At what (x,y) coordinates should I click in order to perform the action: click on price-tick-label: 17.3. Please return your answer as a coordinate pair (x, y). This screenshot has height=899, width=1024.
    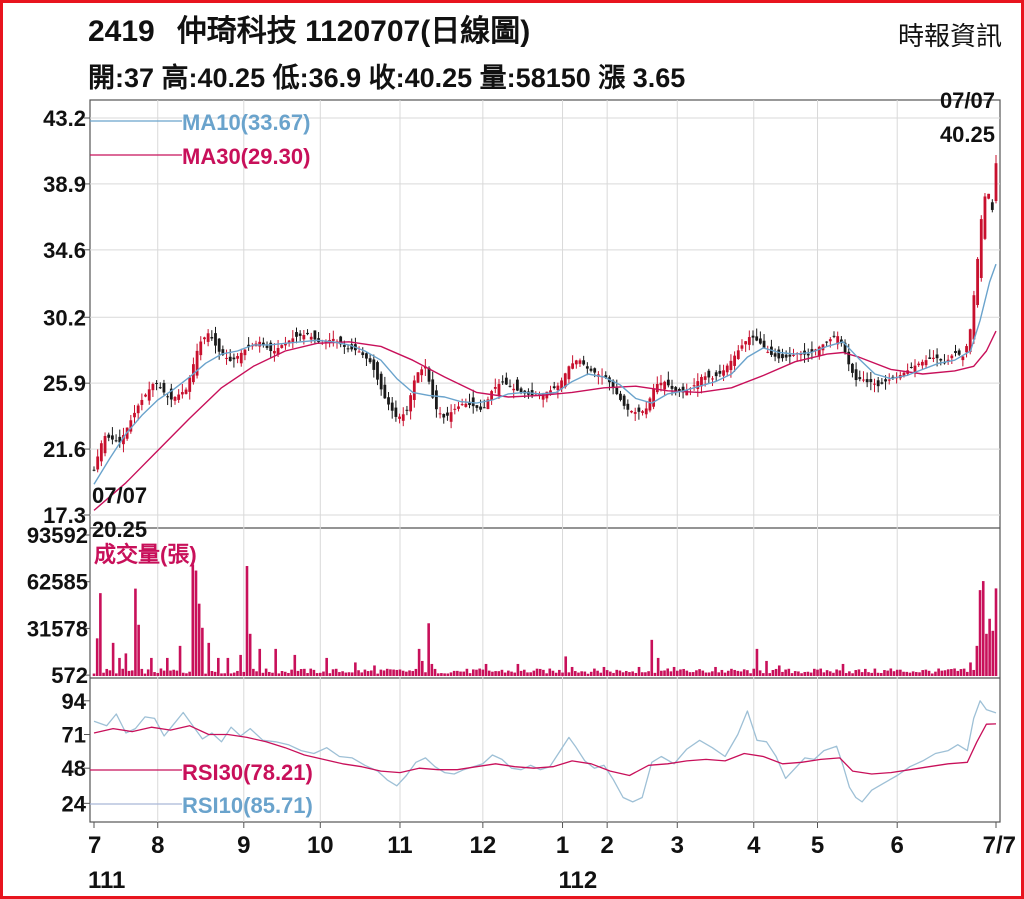
    Looking at the image, I should click on (64, 515).